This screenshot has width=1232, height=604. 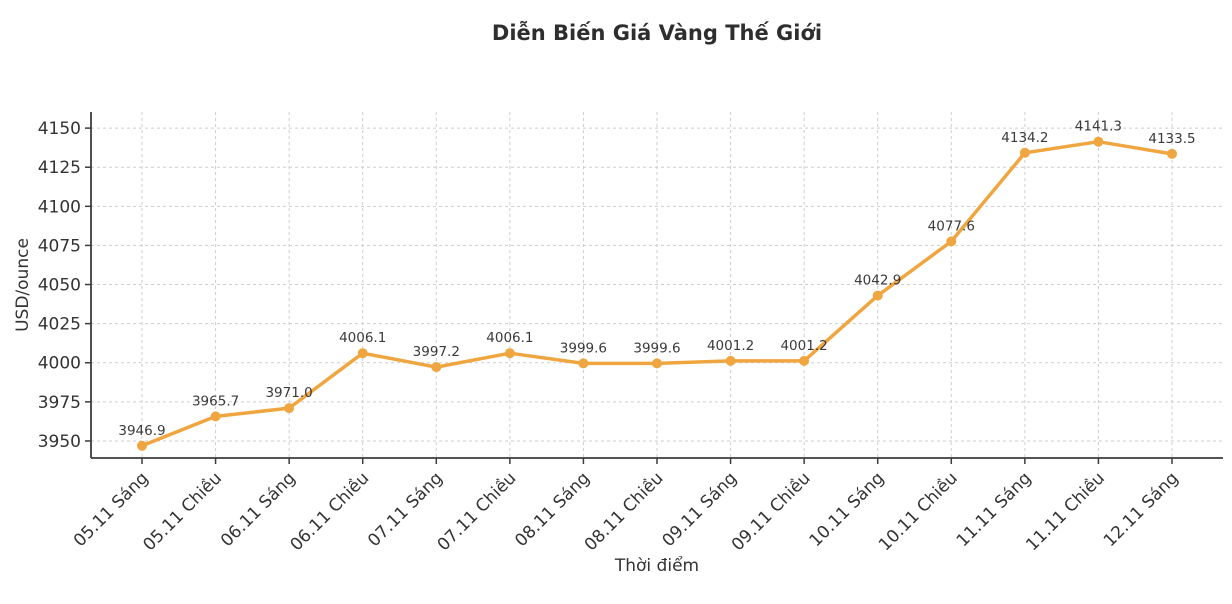 I want to click on x-tick-label: 11.11 Chiều, so click(x=1065, y=511).